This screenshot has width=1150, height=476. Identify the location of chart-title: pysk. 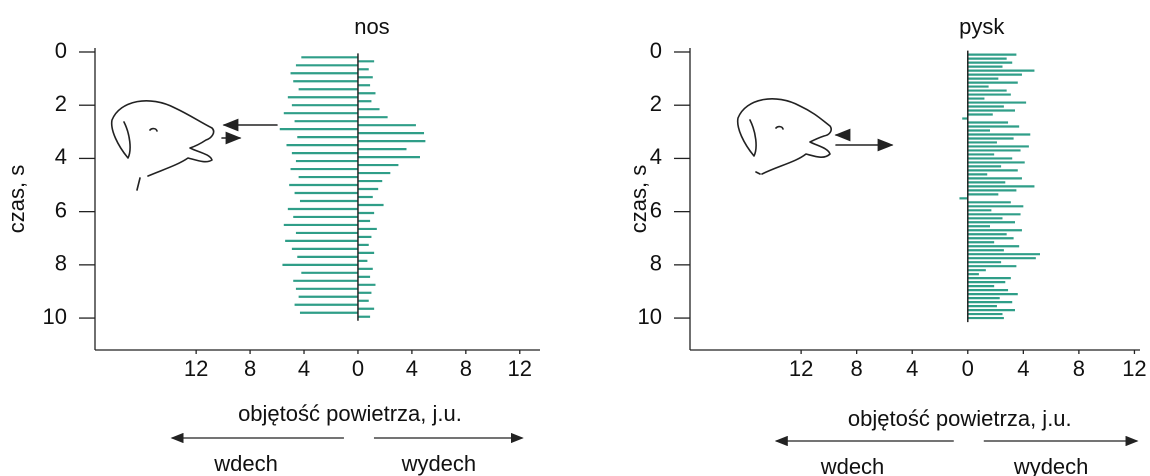
(982, 26).